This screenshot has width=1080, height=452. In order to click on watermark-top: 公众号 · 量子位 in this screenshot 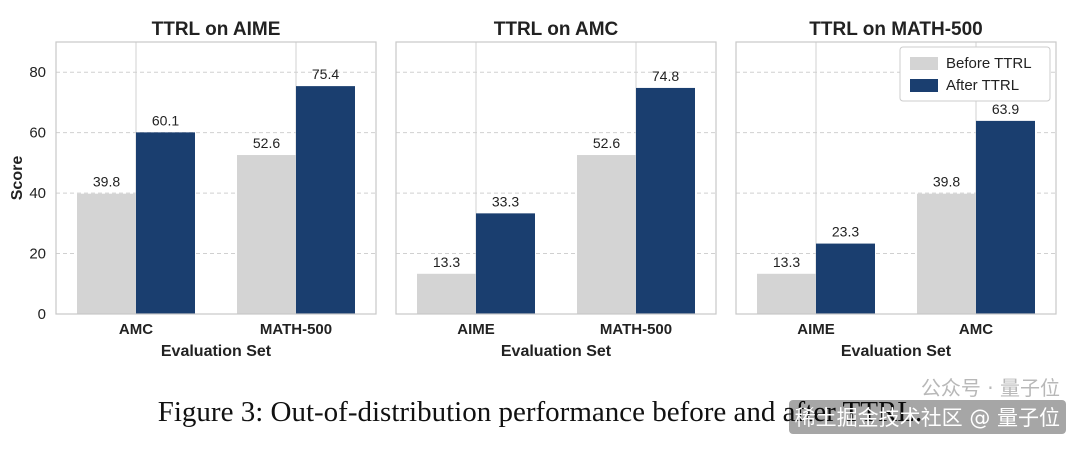, I will do `click(990, 388)`.